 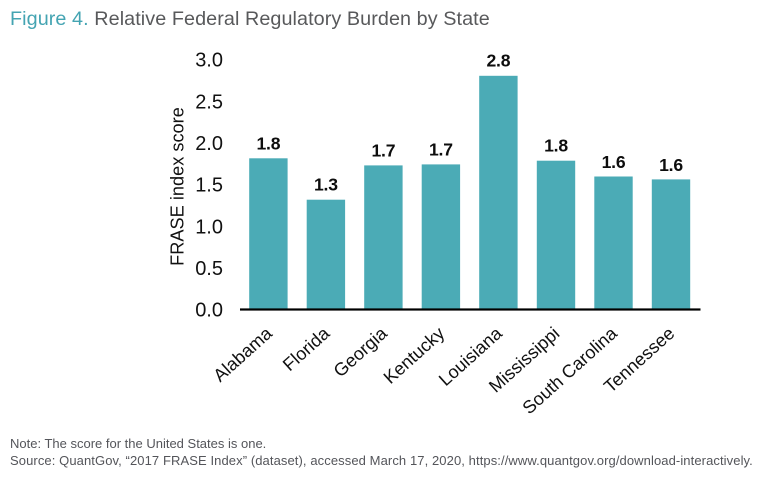 What do you see at coordinates (326, 184) in the screenshot?
I see `svg-text: 1.3` at bounding box center [326, 184].